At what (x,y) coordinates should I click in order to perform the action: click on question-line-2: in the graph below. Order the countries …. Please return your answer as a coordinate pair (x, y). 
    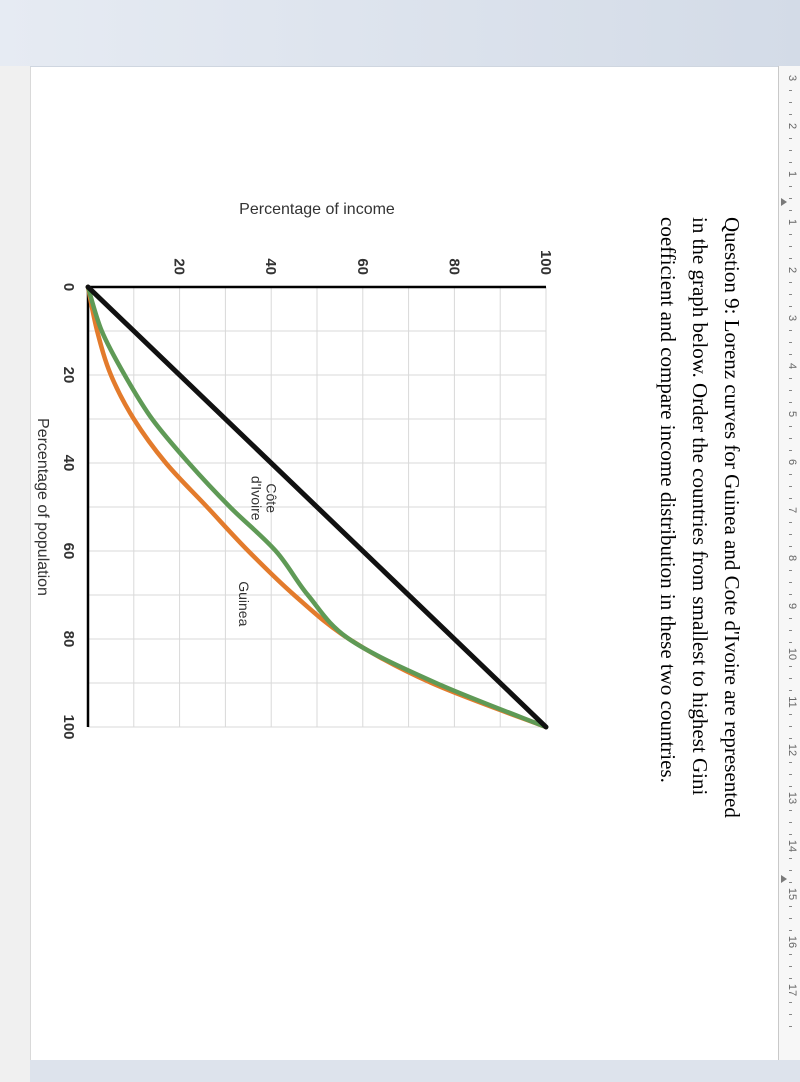
    Looking at the image, I should click on (700, 506).